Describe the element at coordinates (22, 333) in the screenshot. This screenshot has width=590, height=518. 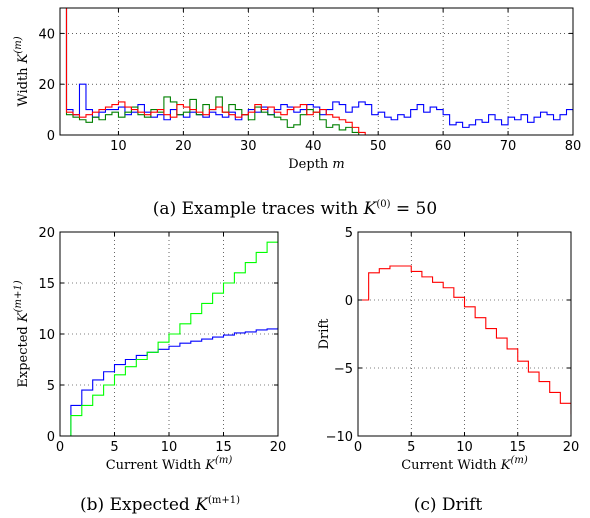
I see `y-axis-label: Expected K(m+1)` at that location.